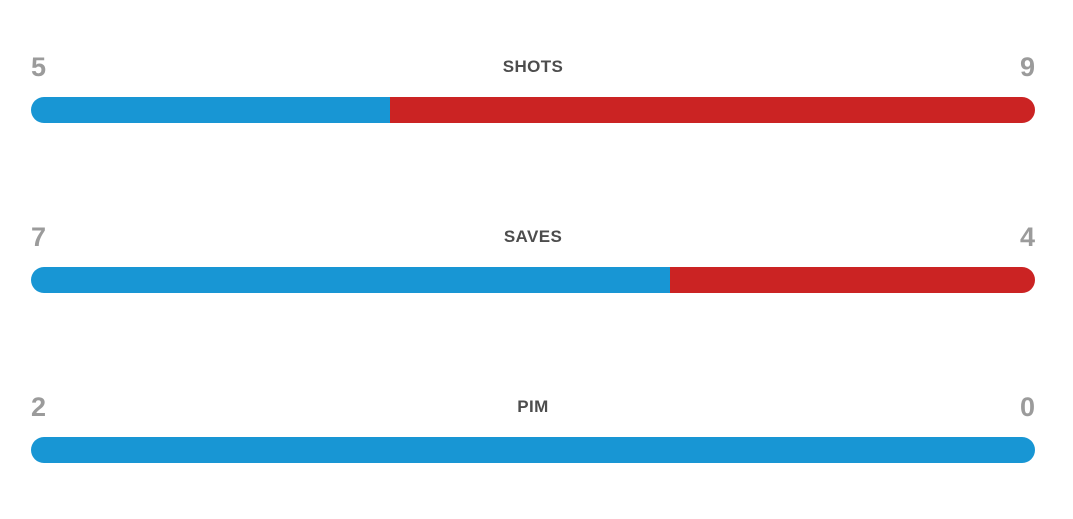 The height and width of the screenshot is (519, 1073). I want to click on stat-row-pim: 2 PIM 0, so click(533, 427).